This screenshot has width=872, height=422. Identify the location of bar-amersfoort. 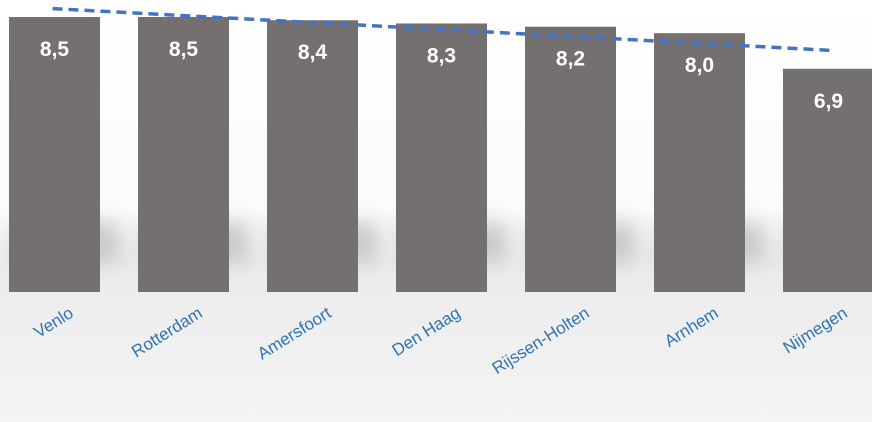
(312, 156).